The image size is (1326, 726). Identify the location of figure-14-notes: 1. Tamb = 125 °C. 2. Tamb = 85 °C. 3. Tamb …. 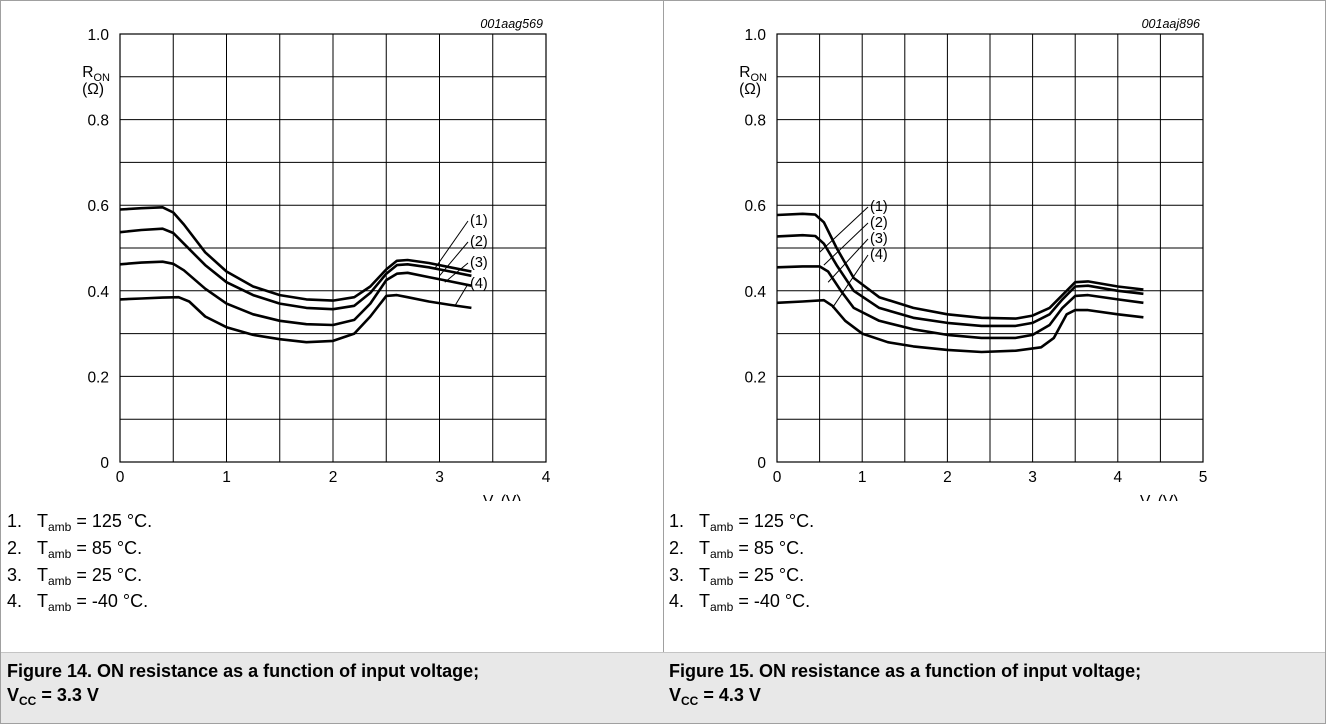
(79, 561).